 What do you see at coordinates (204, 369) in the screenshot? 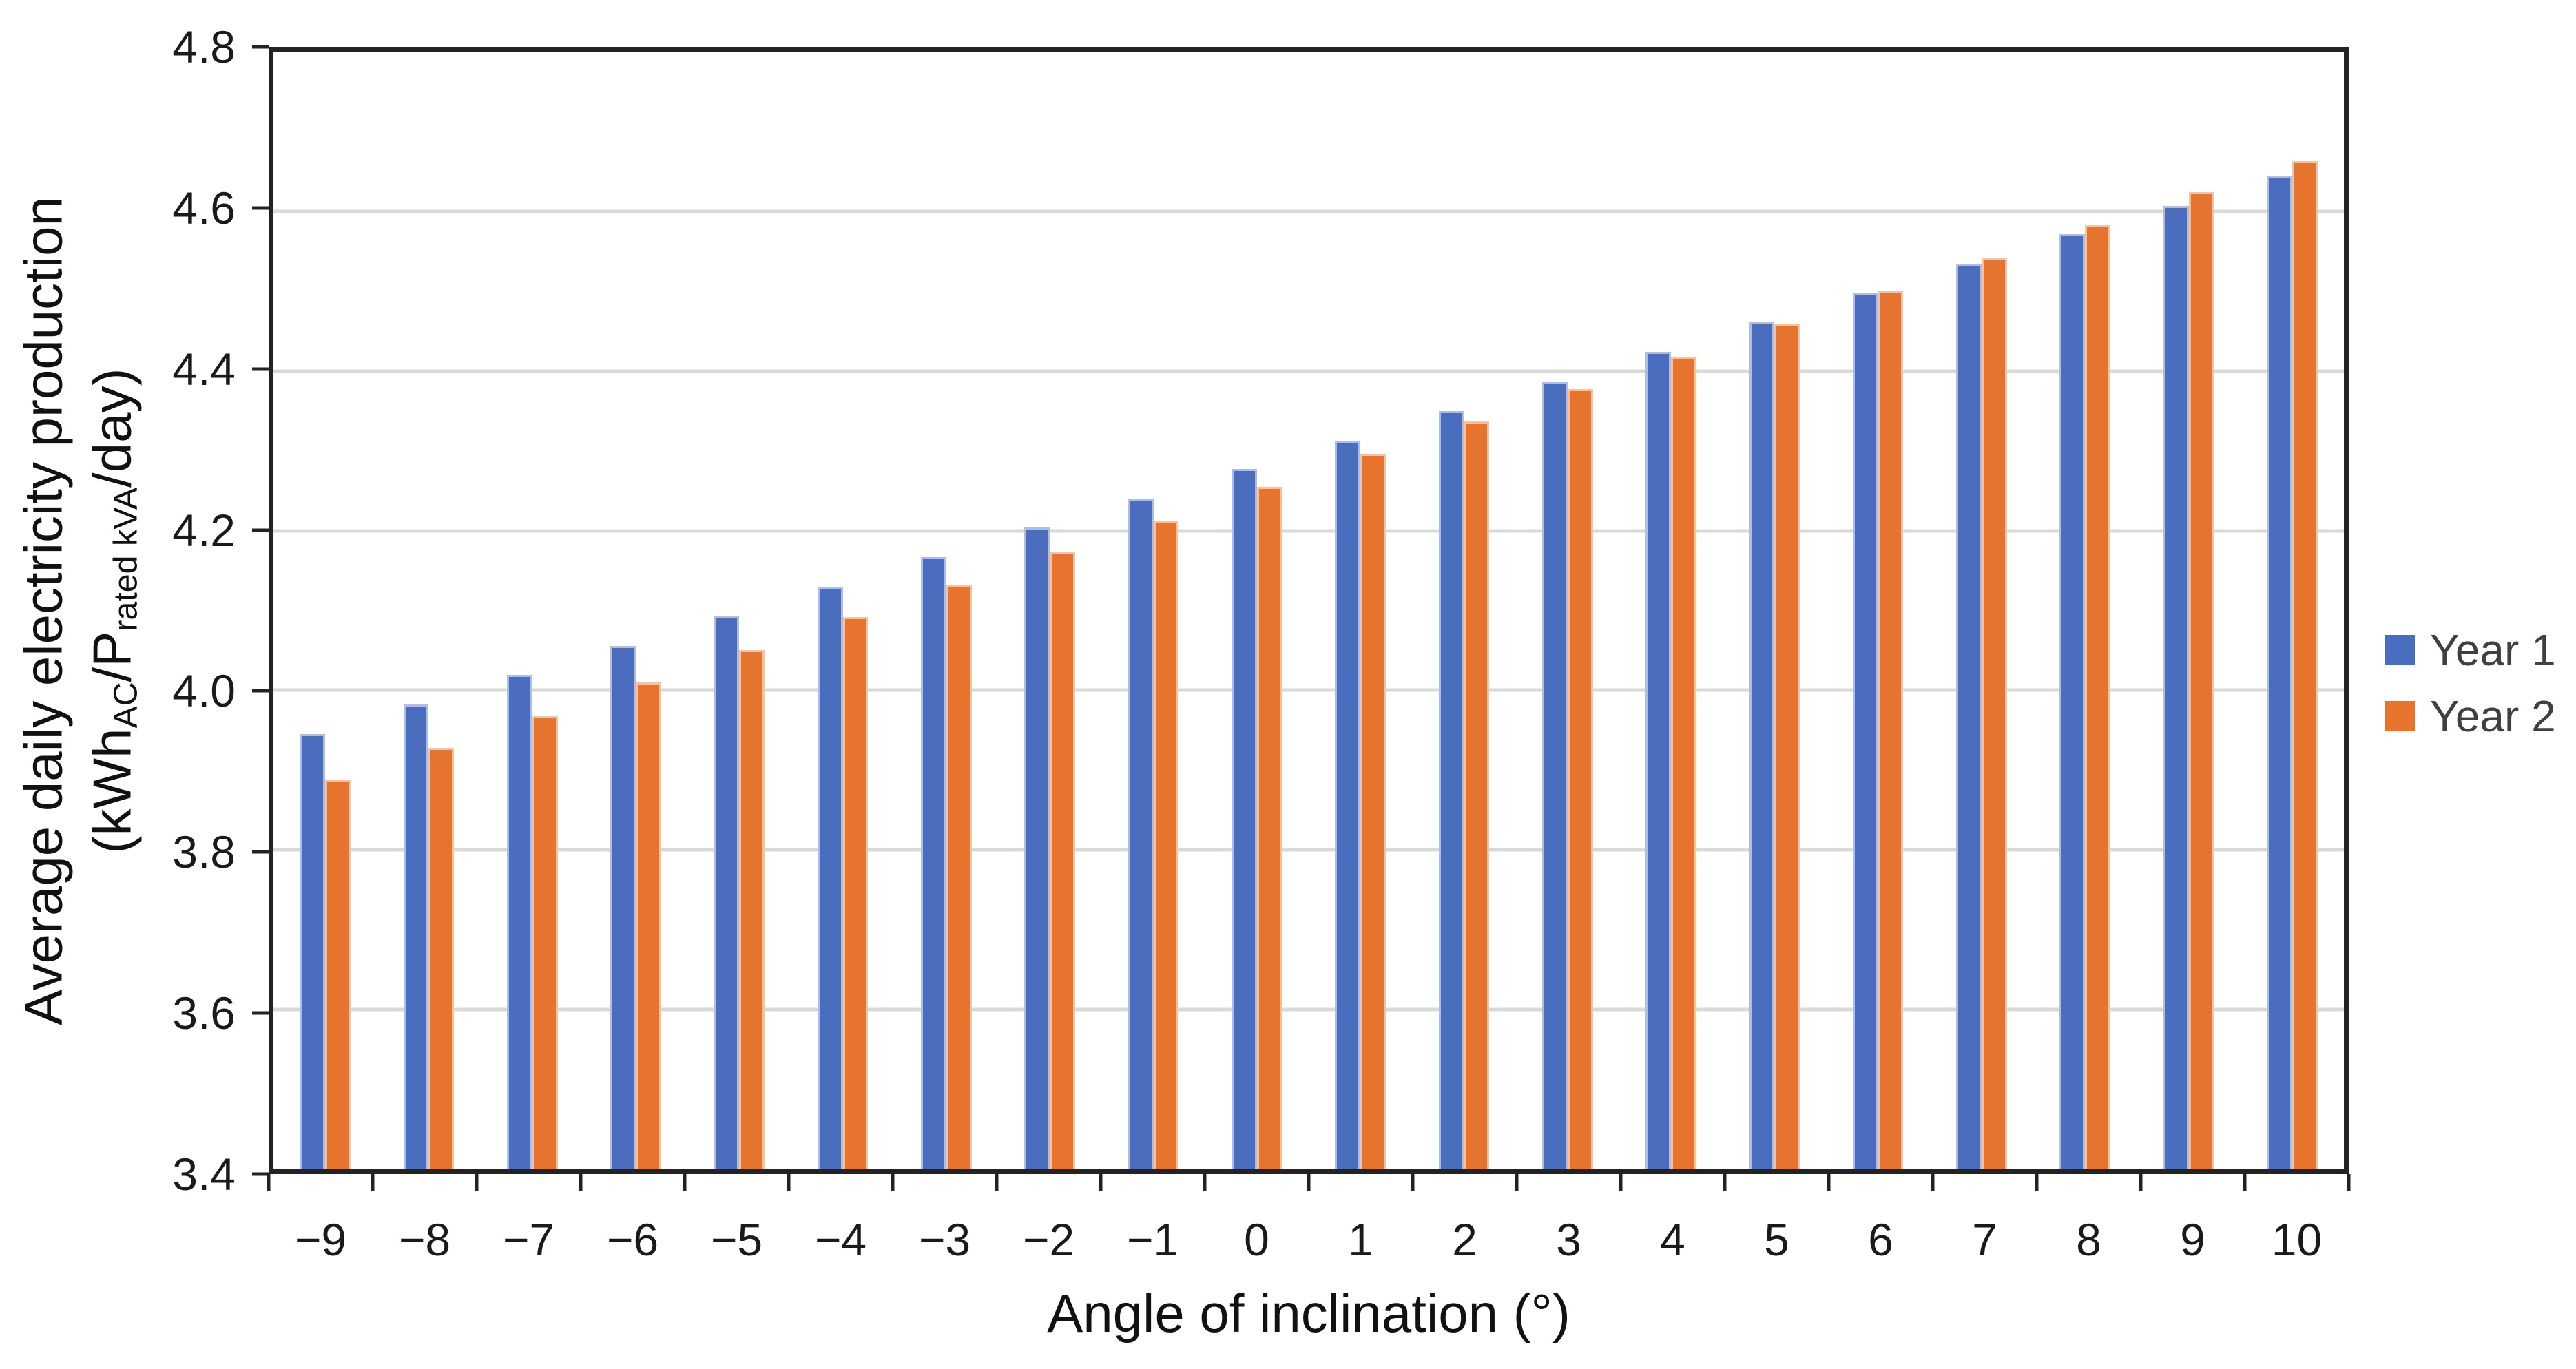
I see `y-tick-label: 4.4` at bounding box center [204, 369].